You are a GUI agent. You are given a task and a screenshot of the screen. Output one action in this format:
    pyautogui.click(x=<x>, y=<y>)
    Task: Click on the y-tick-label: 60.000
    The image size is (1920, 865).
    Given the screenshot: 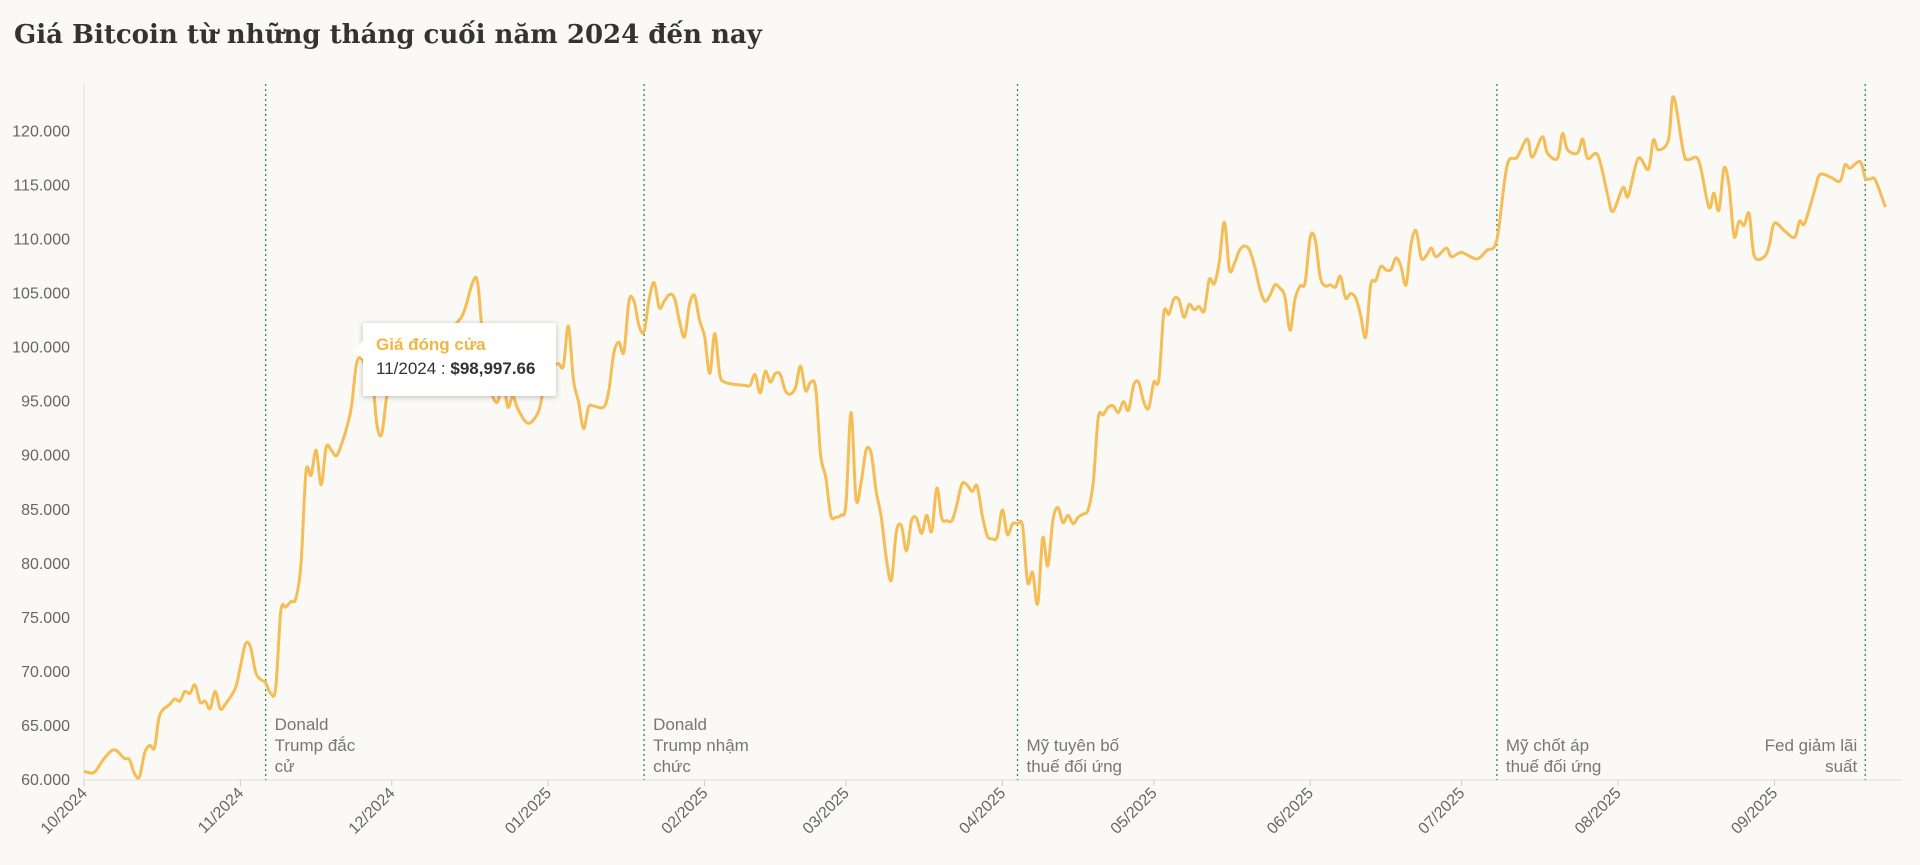 What is the action you would take?
    pyautogui.click(x=45, y=780)
    